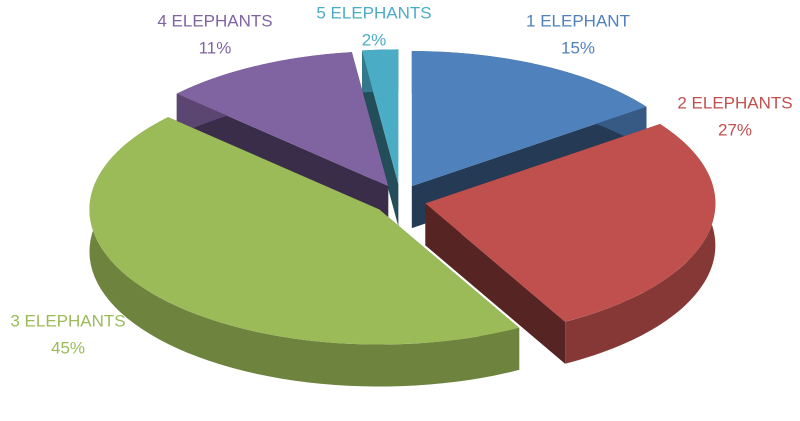 The width and height of the screenshot is (800, 421). What do you see at coordinates (578, 47) in the screenshot?
I see `value-label: 15%` at bounding box center [578, 47].